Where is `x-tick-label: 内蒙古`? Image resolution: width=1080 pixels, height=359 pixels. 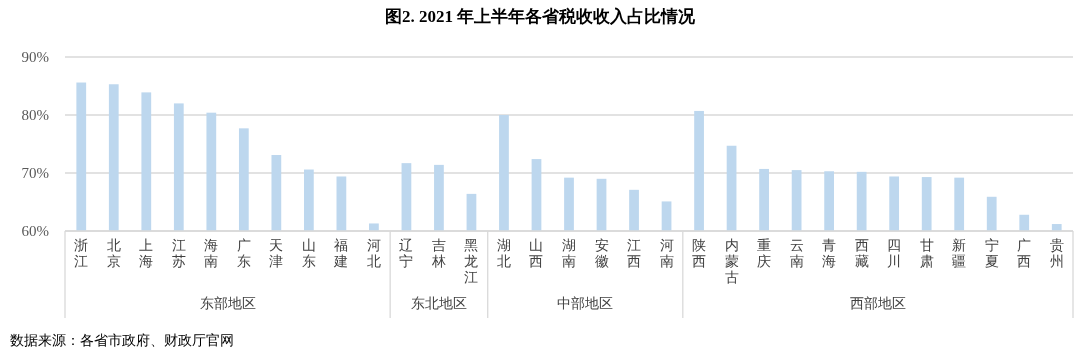
x-tick-label: 内蒙古 is located at coordinates (731, 261).